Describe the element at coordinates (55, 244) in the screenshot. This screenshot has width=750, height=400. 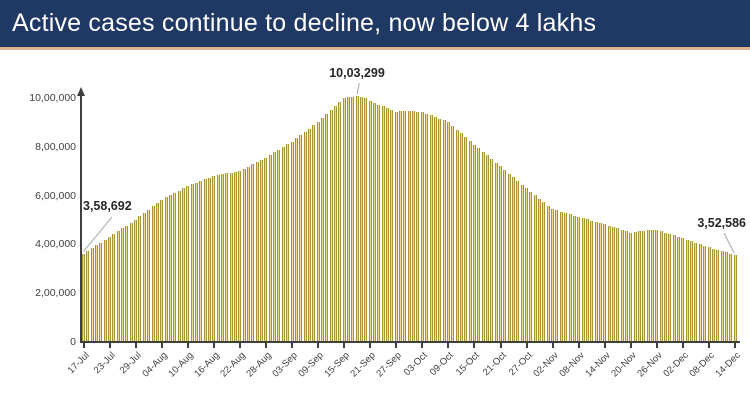
I see `y-tick-label: 4,00,000` at that location.